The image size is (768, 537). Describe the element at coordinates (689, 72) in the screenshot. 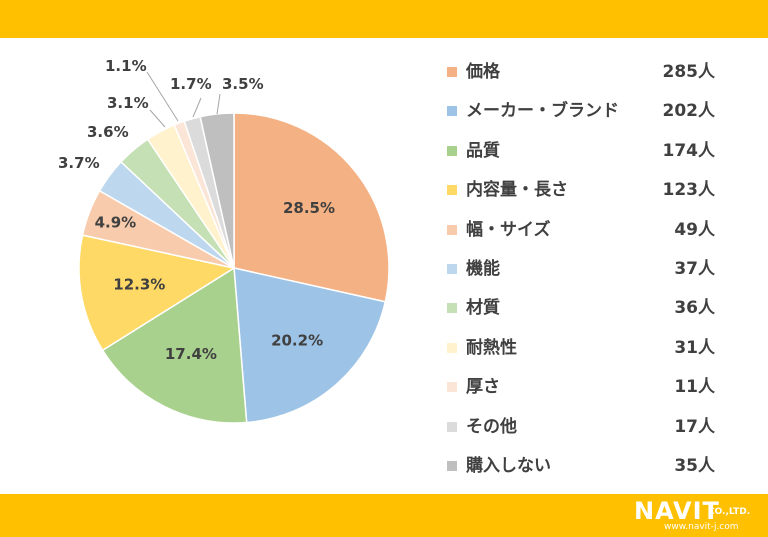

I see `legend-count: 285人` at that location.